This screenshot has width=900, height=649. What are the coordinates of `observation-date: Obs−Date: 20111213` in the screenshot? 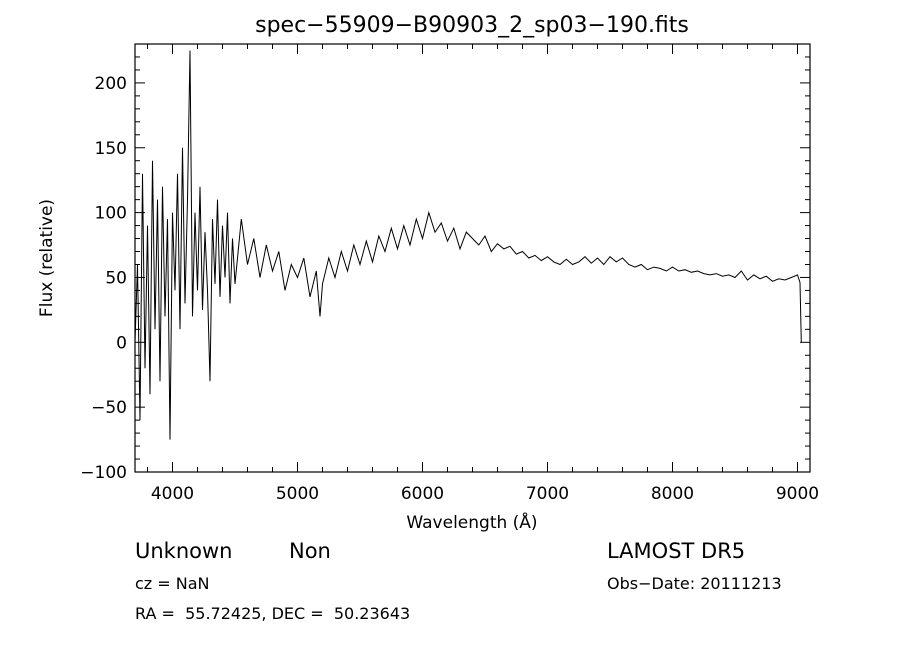 It's located at (694, 583).